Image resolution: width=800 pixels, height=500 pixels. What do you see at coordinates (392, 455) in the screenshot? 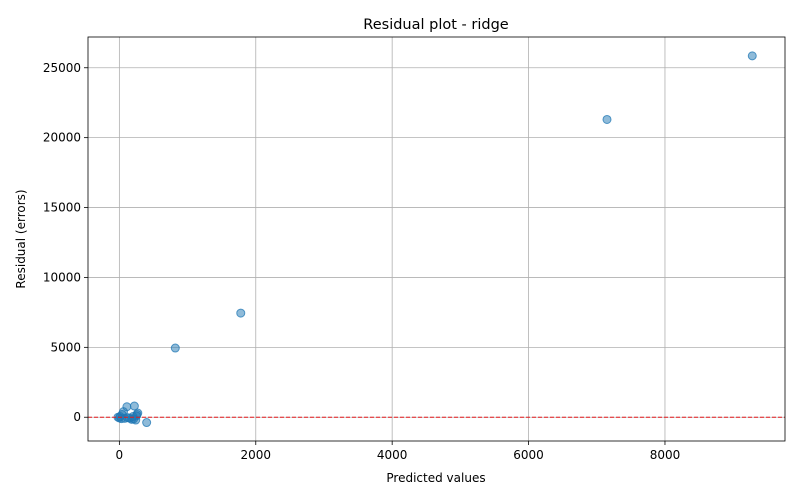
I see `x-tick-label: 4000` at bounding box center [392, 455].